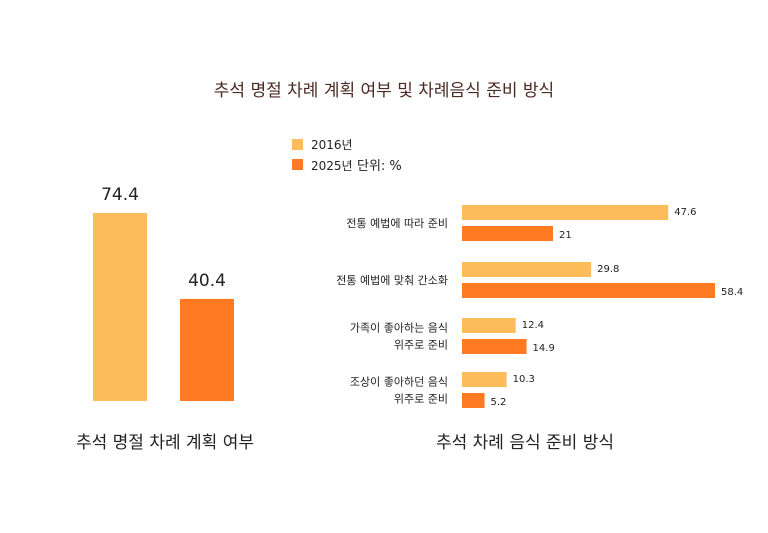 This screenshot has height=533, width=768. Describe the element at coordinates (120, 195) in the screenshot. I see `data-label: 74.4` at that location.